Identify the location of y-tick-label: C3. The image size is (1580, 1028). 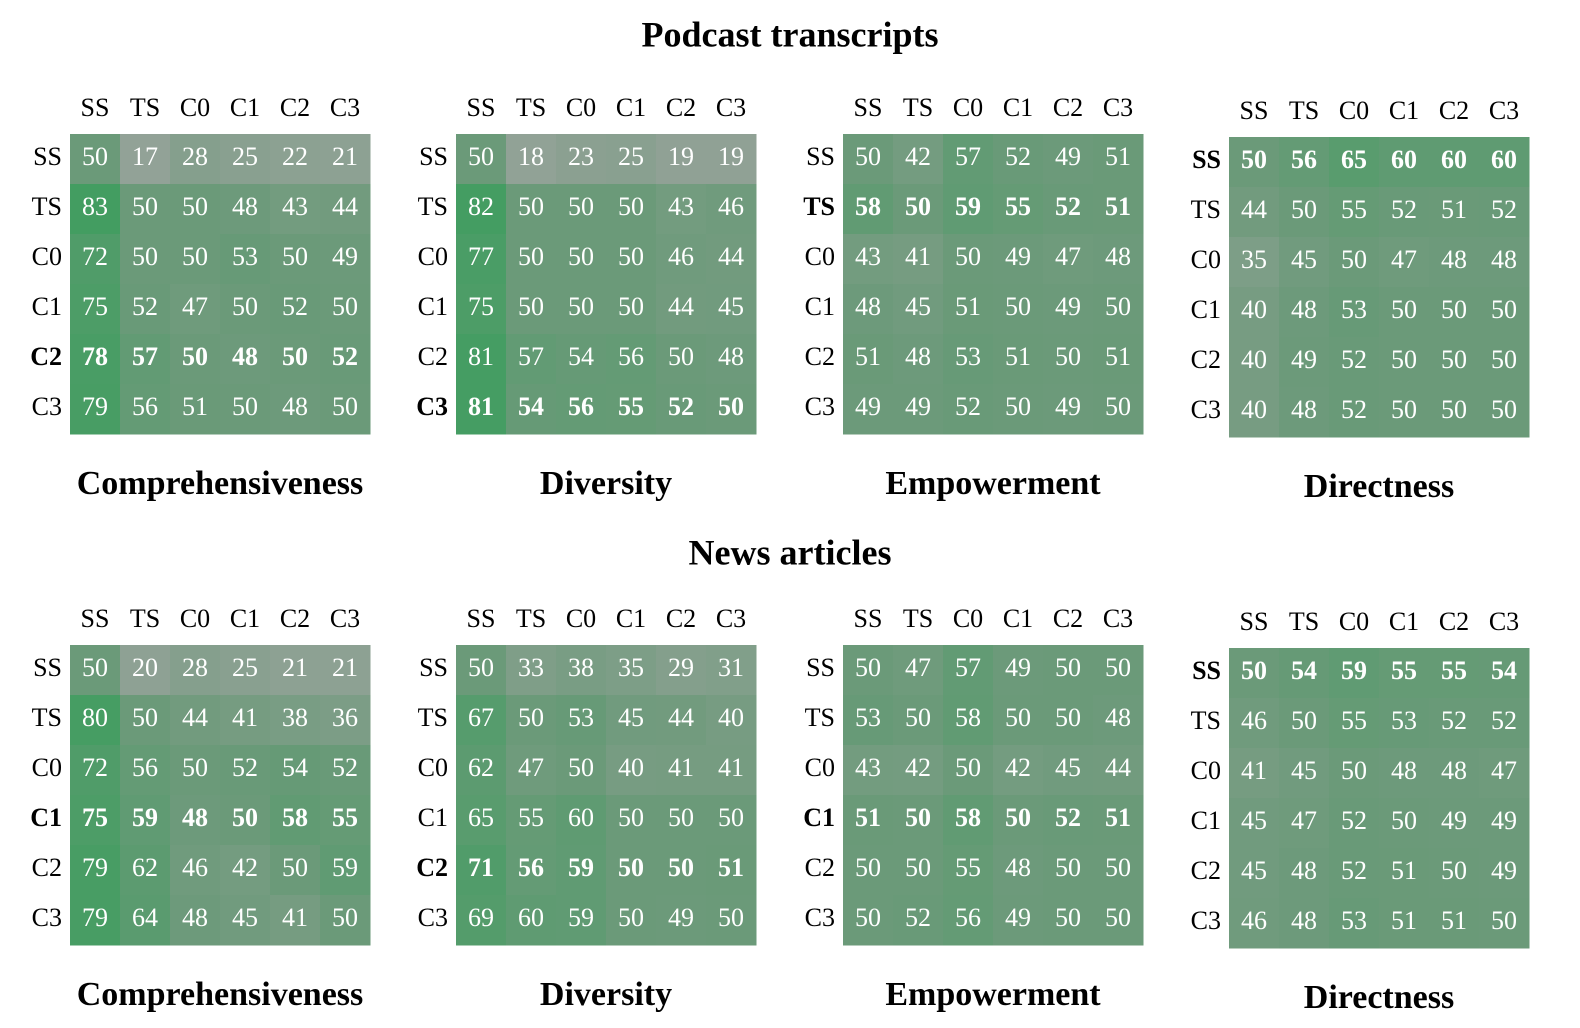
(47, 406).